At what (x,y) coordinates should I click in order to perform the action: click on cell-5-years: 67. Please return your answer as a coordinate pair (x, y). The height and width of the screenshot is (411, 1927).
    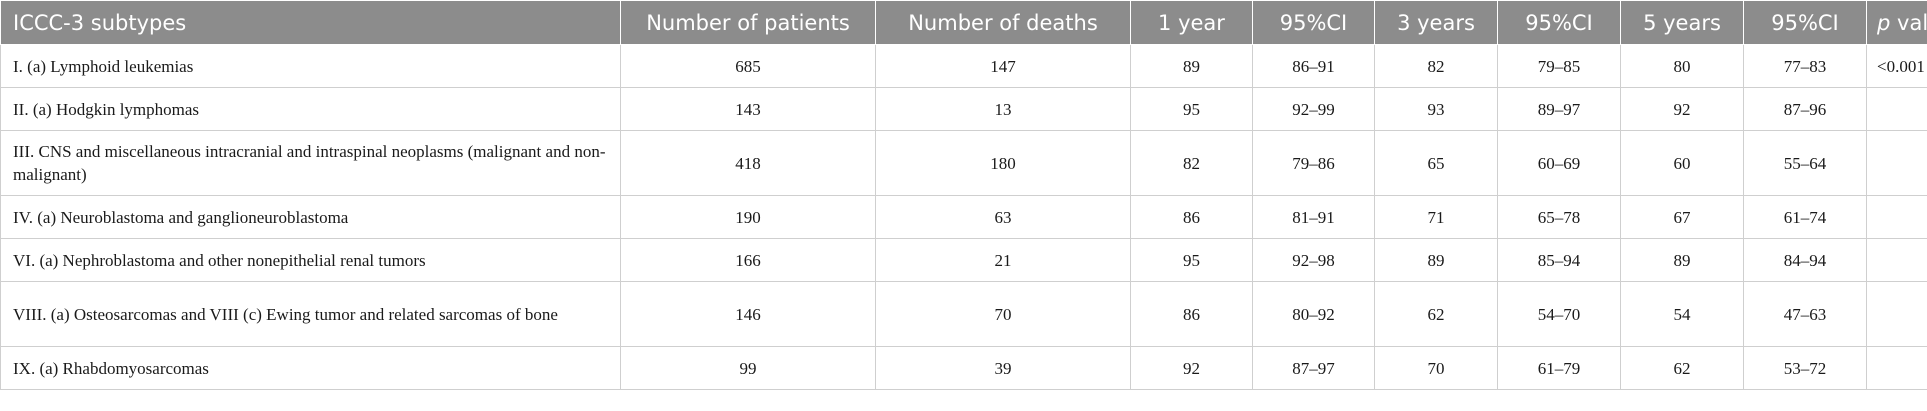
    Looking at the image, I should click on (1682, 217).